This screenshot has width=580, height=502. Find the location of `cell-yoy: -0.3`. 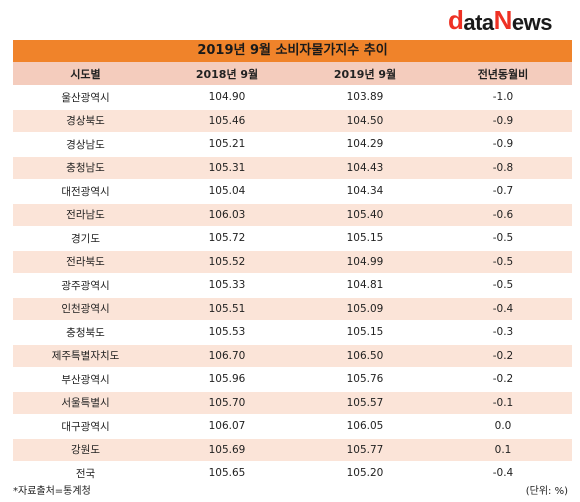

cell-yoy: -0.3 is located at coordinates (503, 332).